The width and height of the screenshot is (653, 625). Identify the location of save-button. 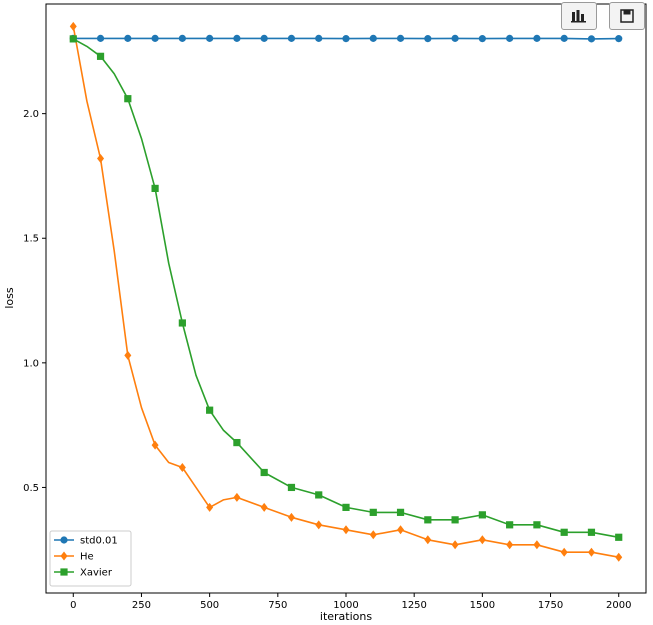
(627, 16).